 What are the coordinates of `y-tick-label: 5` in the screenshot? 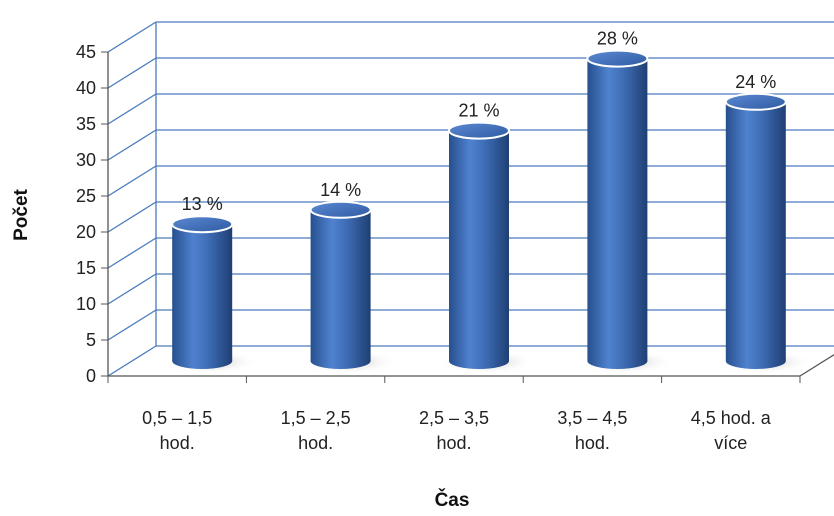 It's located at (91, 340).